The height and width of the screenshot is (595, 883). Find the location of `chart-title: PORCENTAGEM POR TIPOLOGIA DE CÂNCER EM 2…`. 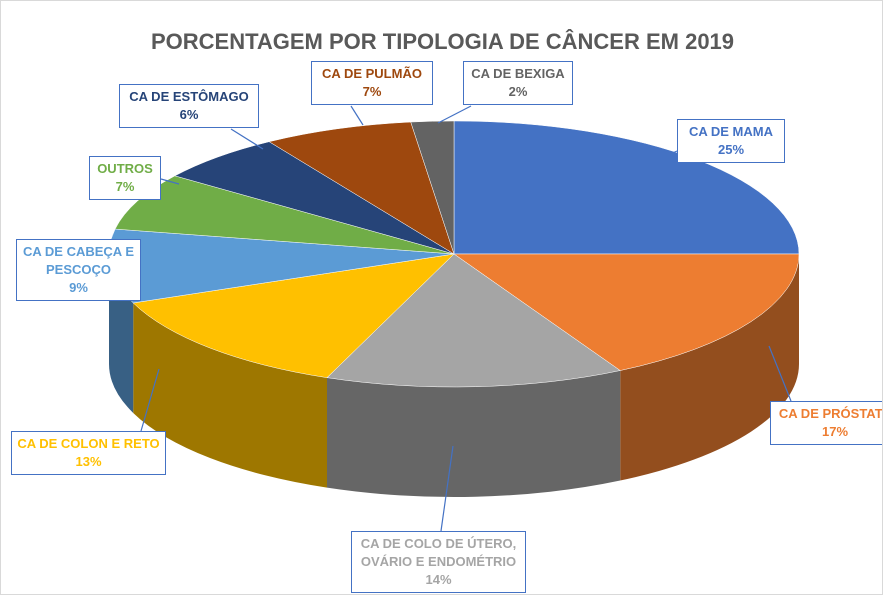

chart-title: PORCENTAGEM POR TIPOLOGIA DE CÂNCER EM 2… is located at coordinates (442, 41).